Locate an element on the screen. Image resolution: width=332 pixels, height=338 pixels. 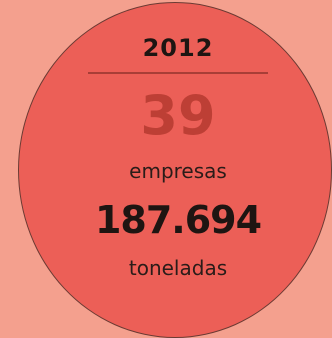
companies-count: 39 is located at coordinates (178, 115).